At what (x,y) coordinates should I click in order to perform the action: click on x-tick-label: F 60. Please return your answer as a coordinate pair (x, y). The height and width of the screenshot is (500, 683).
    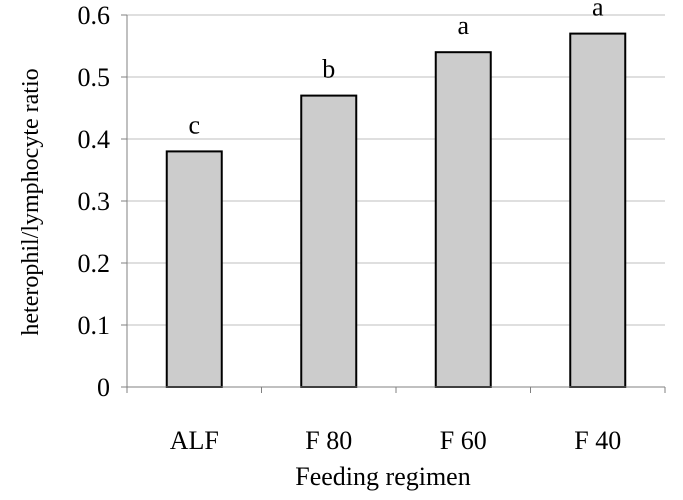
    Looking at the image, I should click on (463, 440).